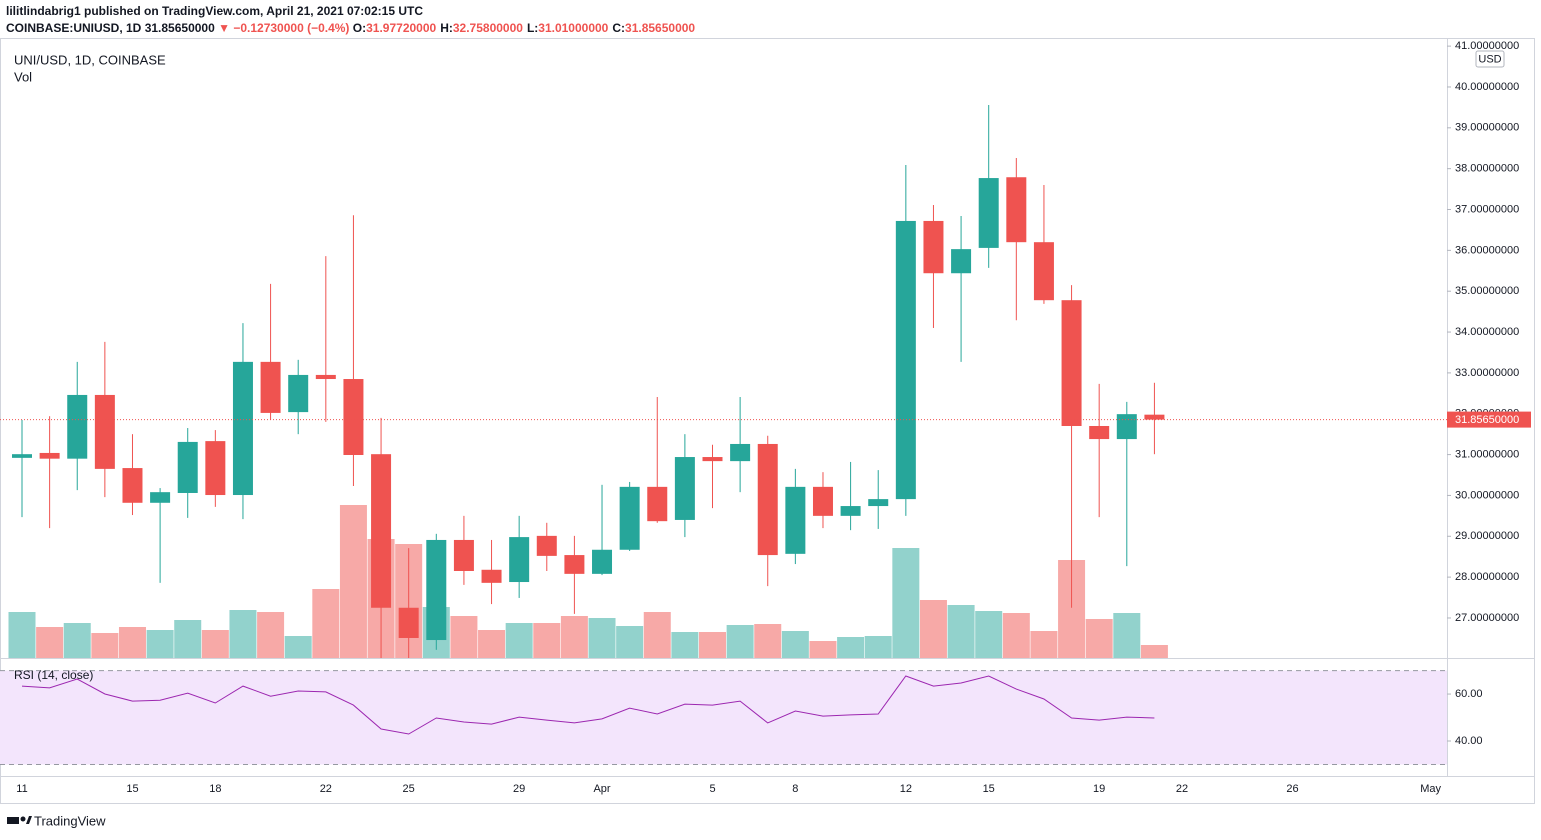 The image size is (1541, 840). Describe the element at coordinates (906, 789) in the screenshot. I see `x-tick-label: 12` at that location.